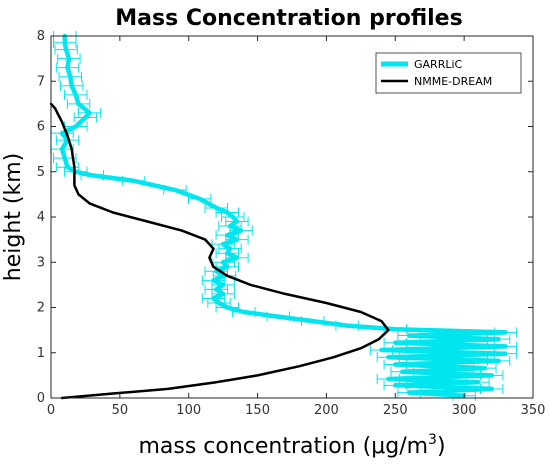 Image resolution: width=550 pixels, height=468 pixels. Describe the element at coordinates (51, 410) in the screenshot. I see `x-tick-label: 0` at that location.